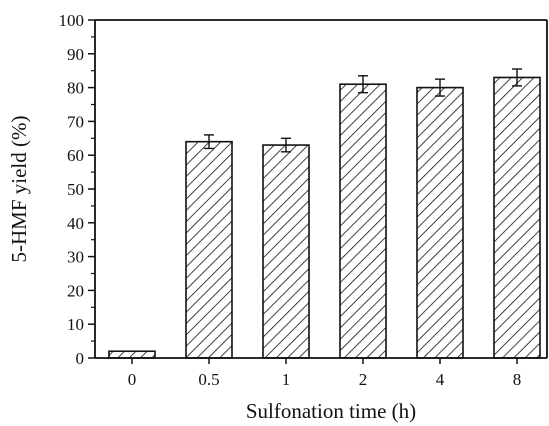 This screenshot has height=426, width=549. Describe the element at coordinates (363, 379) in the screenshot. I see `x-tick-label: 2` at that location.